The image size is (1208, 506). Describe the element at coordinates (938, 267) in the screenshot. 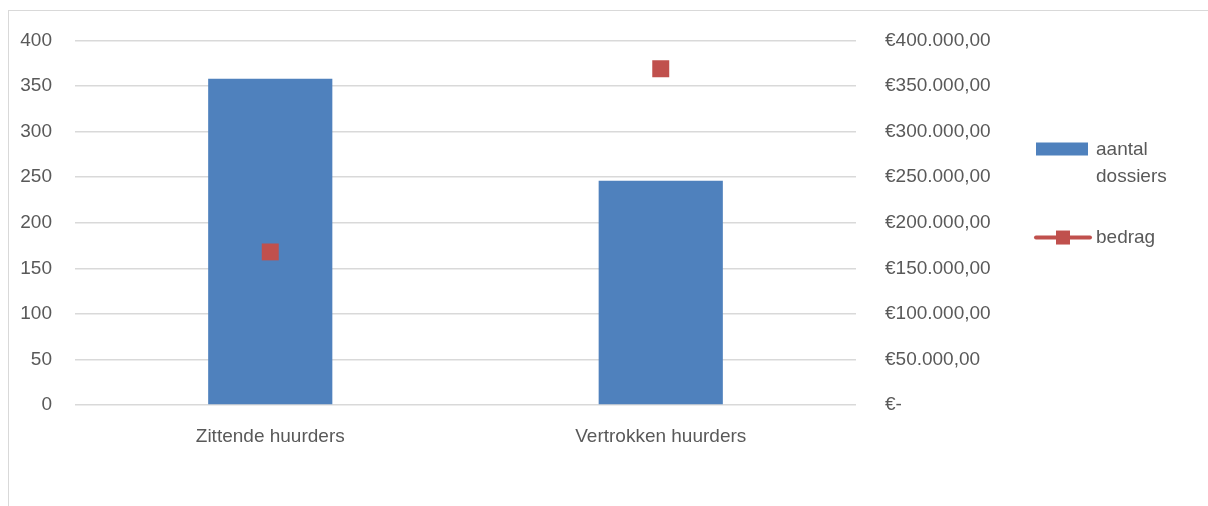

I see `y2-tick-label: €150.000,00` at that location.